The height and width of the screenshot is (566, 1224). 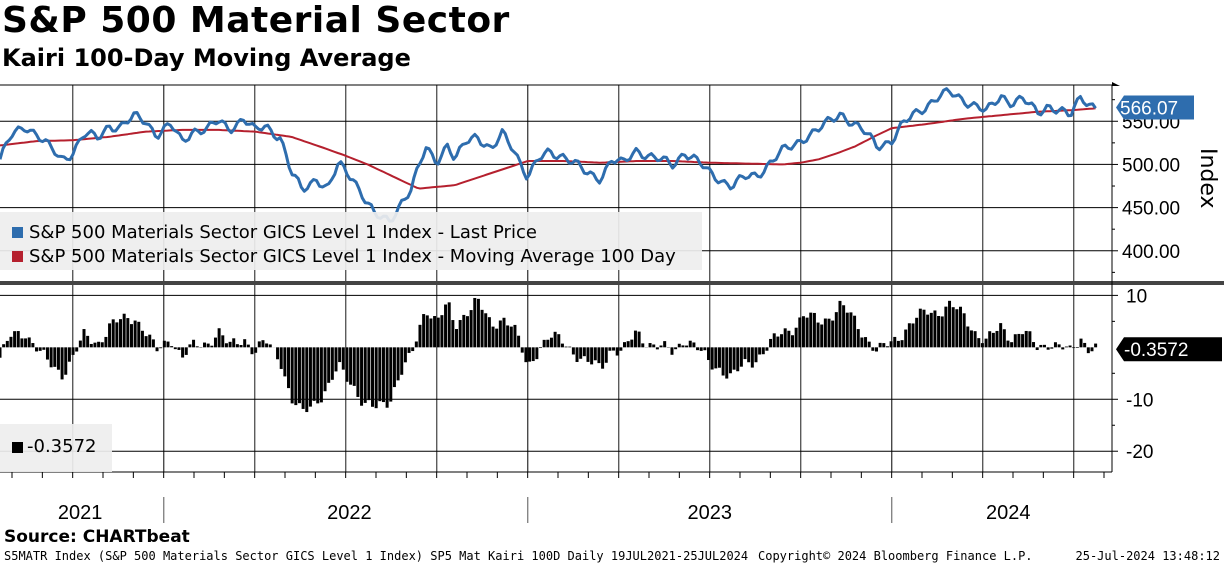 What do you see at coordinates (1148, 556) in the screenshot?
I see `timestamp: 25-Jul-2024 13:48:12` at bounding box center [1148, 556].